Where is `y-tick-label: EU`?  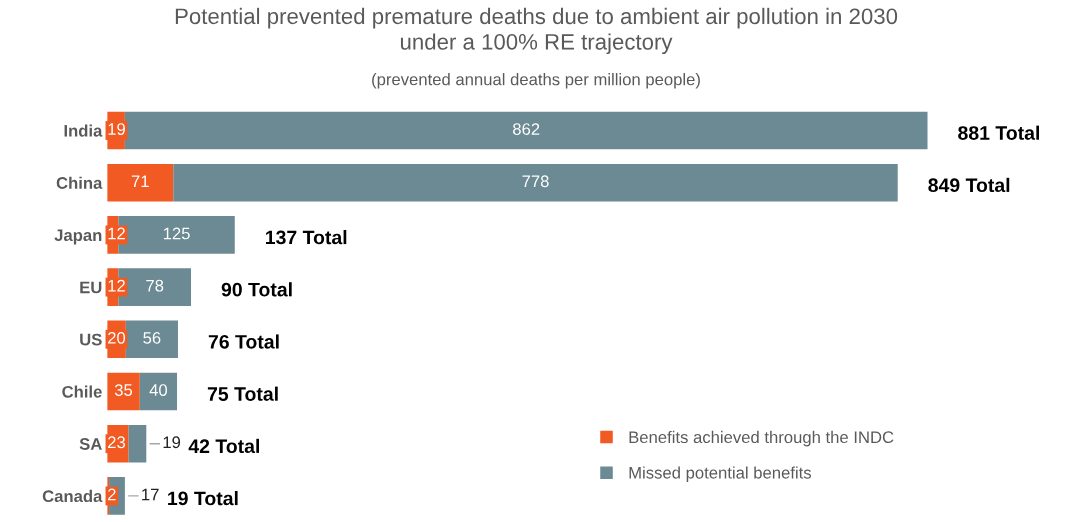
y-tick-label: EU is located at coordinates (91, 287).